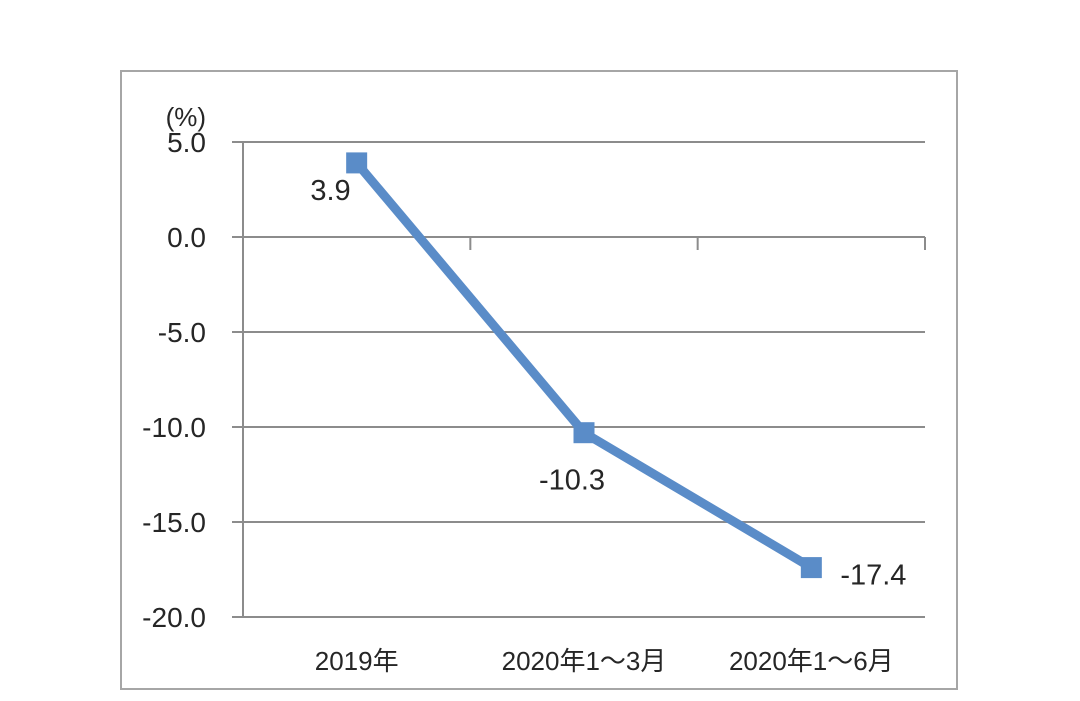 The height and width of the screenshot is (701, 1080). What do you see at coordinates (174, 427) in the screenshot?
I see `y-tick-label: -10.0` at bounding box center [174, 427].